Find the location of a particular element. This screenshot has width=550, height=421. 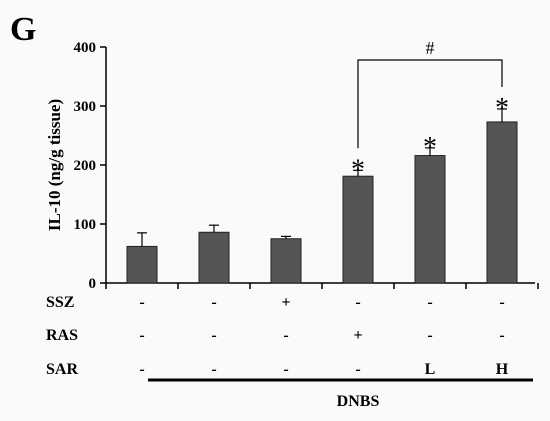

treatment-cell: L is located at coordinates (430, 369).